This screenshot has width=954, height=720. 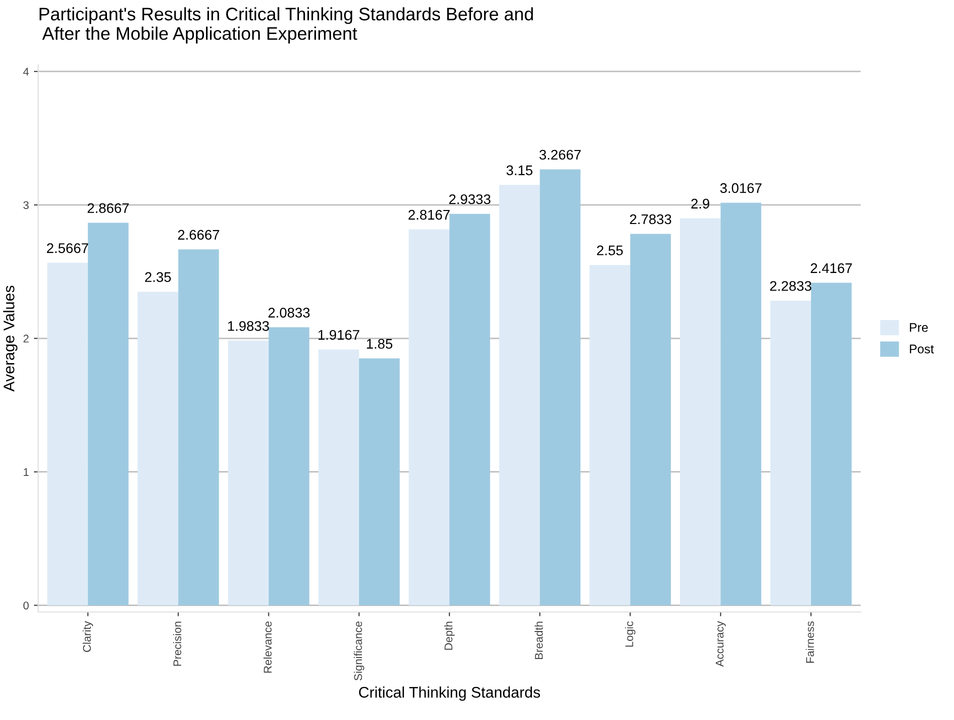 I want to click on data-label: 2.9, so click(x=700, y=203).